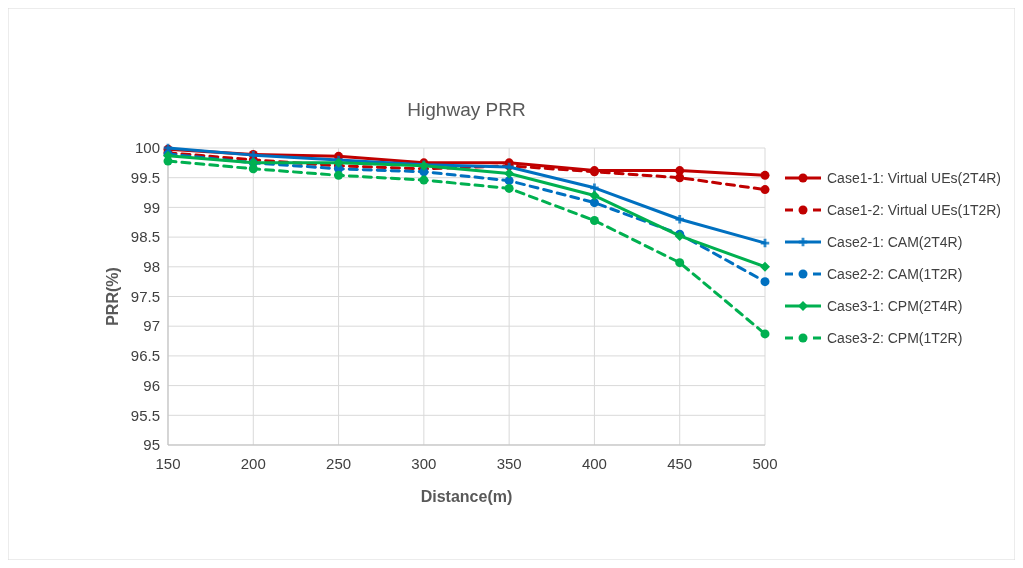 This screenshot has width=1023, height=568. What do you see at coordinates (594, 463) in the screenshot?
I see `x-tick-label: 400` at bounding box center [594, 463].